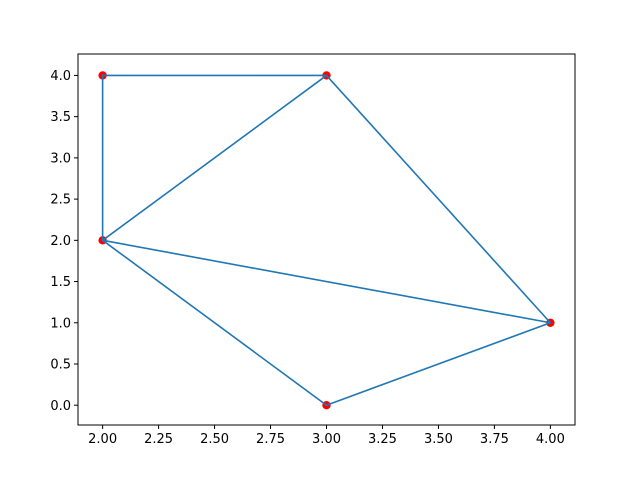 Image resolution: width=640 pixels, height=478 pixels. I want to click on x-tick-label: 3.25, so click(382, 439).